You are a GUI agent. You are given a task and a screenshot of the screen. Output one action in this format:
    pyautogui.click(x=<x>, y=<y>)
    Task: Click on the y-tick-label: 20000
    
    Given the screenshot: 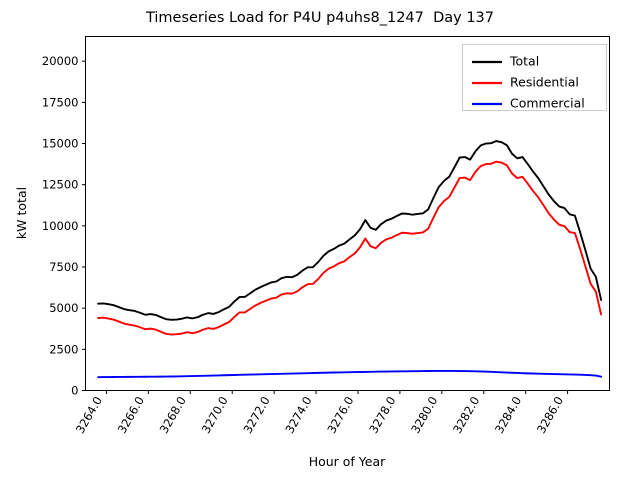 What is the action you would take?
    pyautogui.click(x=60, y=61)
    